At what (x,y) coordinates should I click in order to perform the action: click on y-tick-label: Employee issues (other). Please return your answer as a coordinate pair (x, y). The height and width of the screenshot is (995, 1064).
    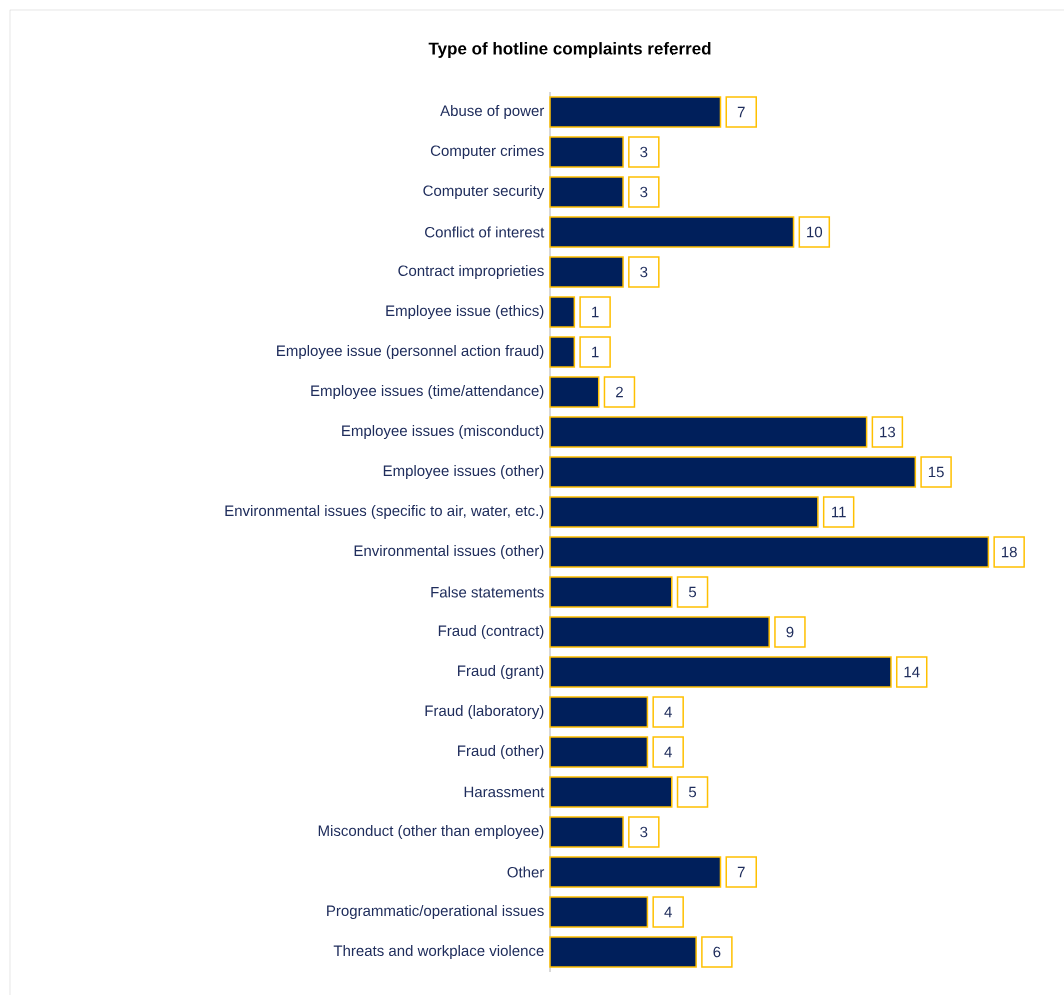
    Looking at the image, I should click on (463, 472).